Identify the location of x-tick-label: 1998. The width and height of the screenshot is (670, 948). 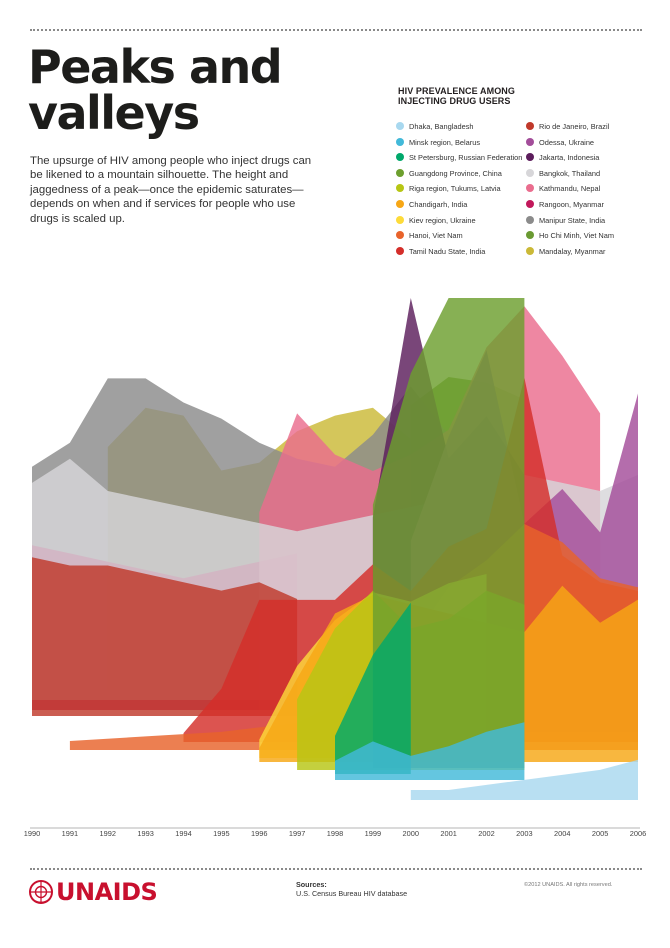
(335, 833).